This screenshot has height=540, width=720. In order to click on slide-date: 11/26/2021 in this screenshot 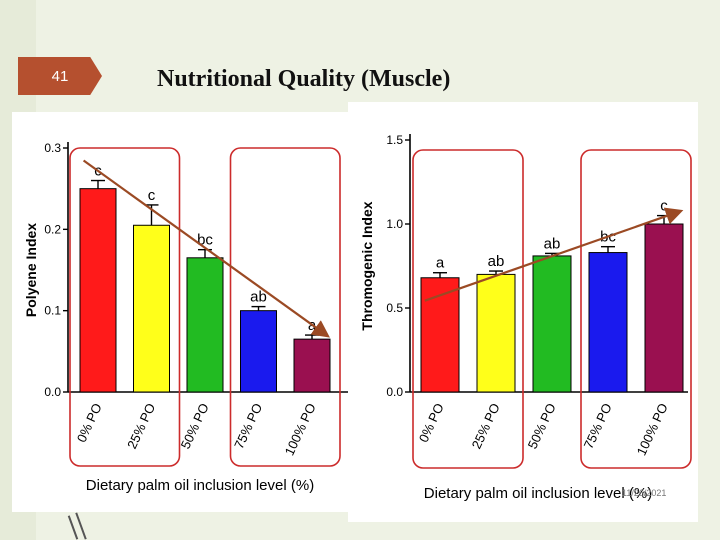, I will do `click(644, 493)`.